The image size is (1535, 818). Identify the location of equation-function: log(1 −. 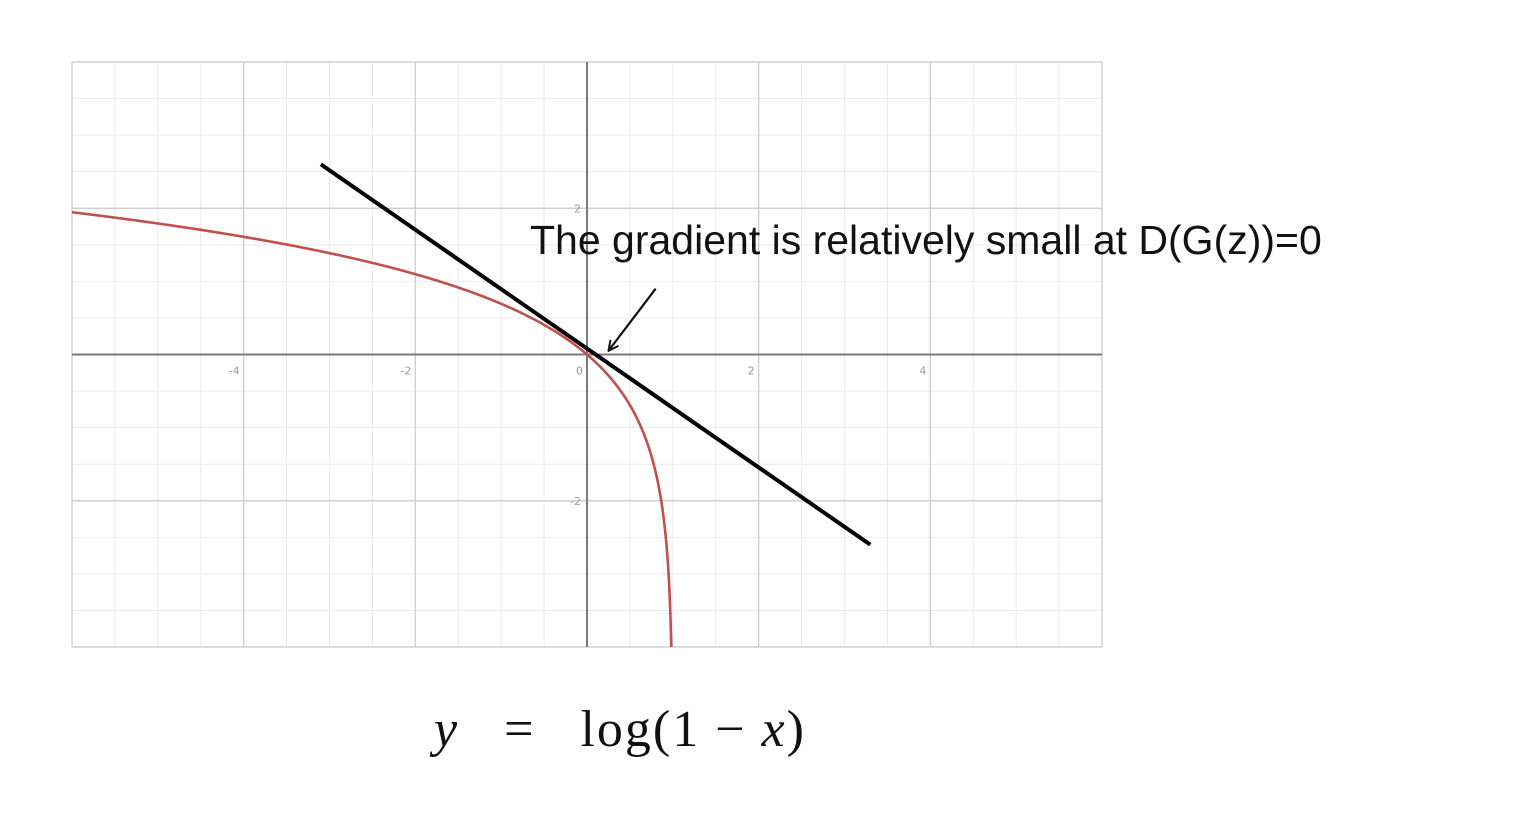
(663, 729).